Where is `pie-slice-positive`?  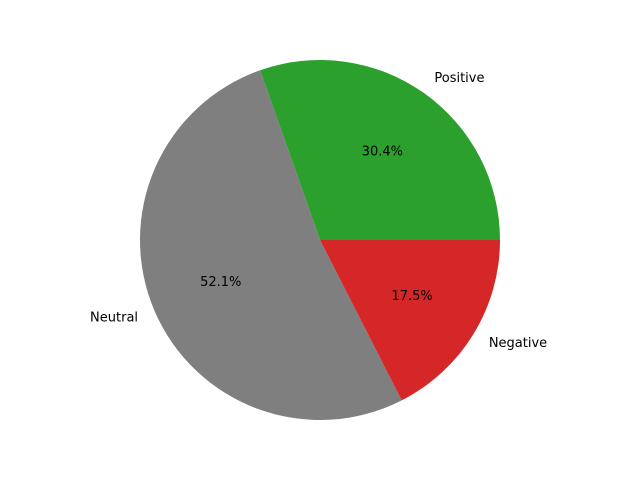
pie-slice-positive is located at coordinates (380, 150).